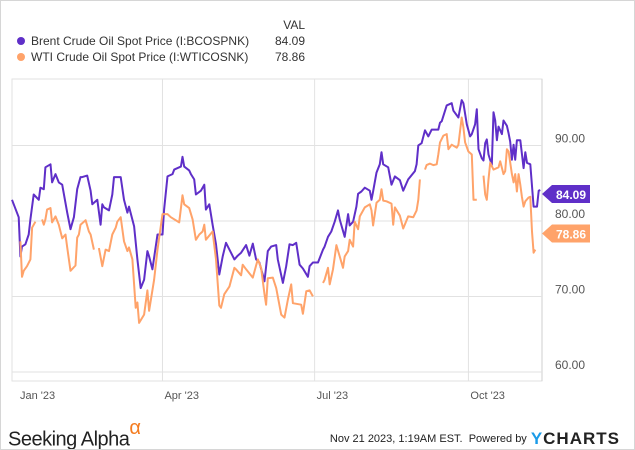 The width and height of the screenshot is (635, 450). Describe the element at coordinates (497, 439) in the screenshot. I see `powered-by: Powered by` at that location.